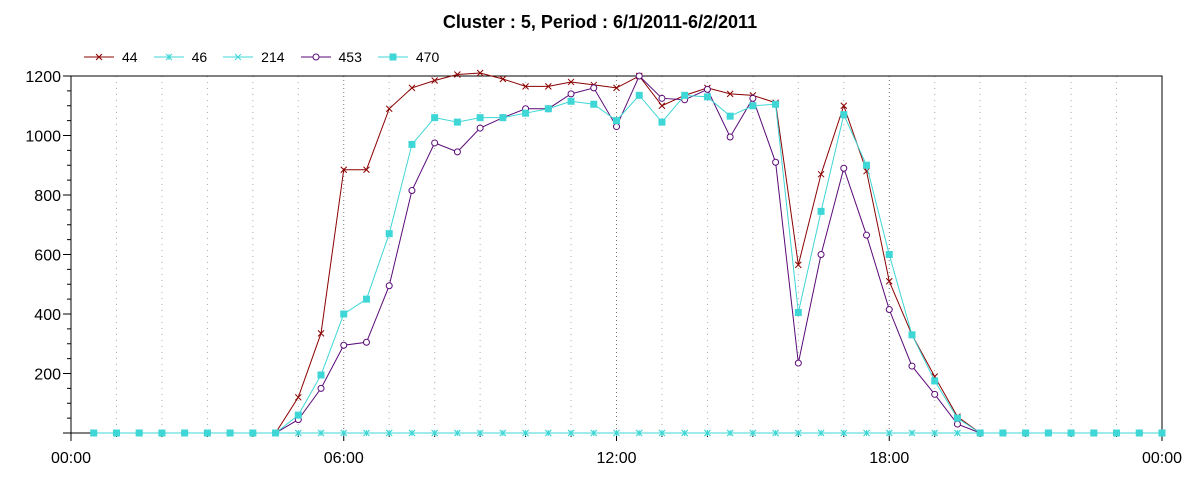  Describe the element at coordinates (47, 375) in the screenshot. I see `y-tick-label: 200` at that location.